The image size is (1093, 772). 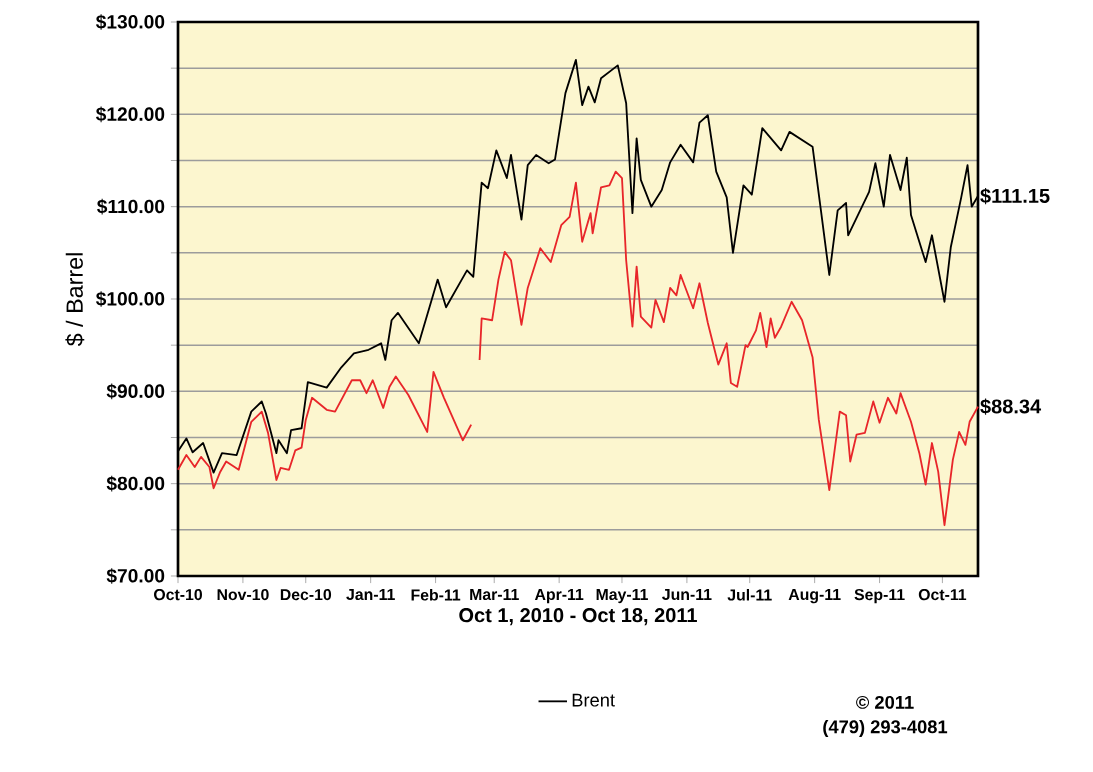 I want to click on text: © 2011, so click(x=885, y=702).